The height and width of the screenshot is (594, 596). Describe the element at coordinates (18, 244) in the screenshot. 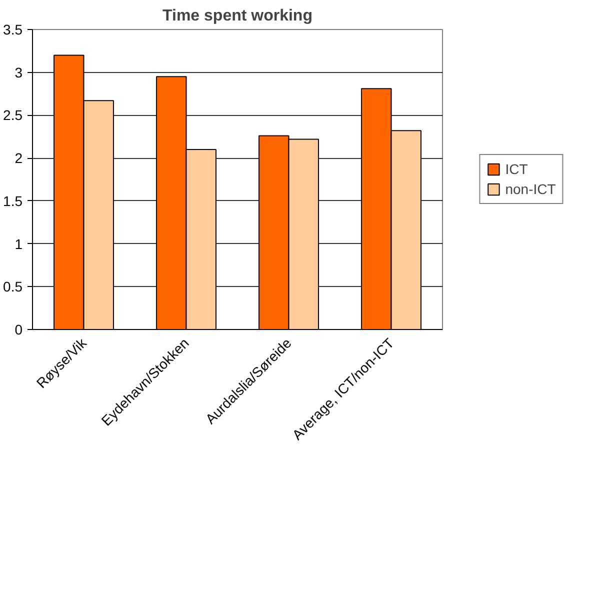

I see `y-tick-label: 1` at that location.